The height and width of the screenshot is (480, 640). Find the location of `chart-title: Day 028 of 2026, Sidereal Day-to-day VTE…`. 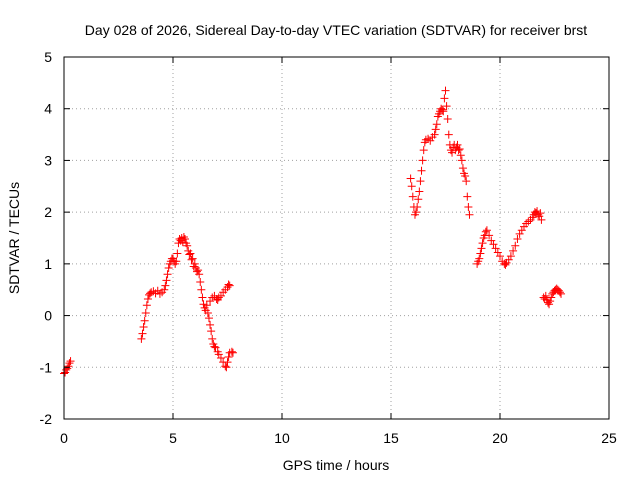

chart-title: Day 028 of 2026, Sidereal Day-to-day VTE… is located at coordinates (336, 30).